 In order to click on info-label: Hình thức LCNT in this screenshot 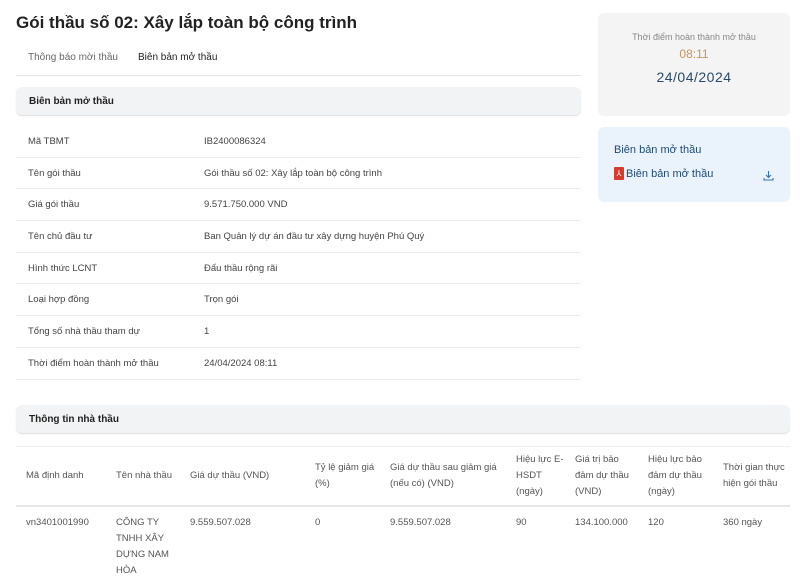, I will do `click(63, 268)`.